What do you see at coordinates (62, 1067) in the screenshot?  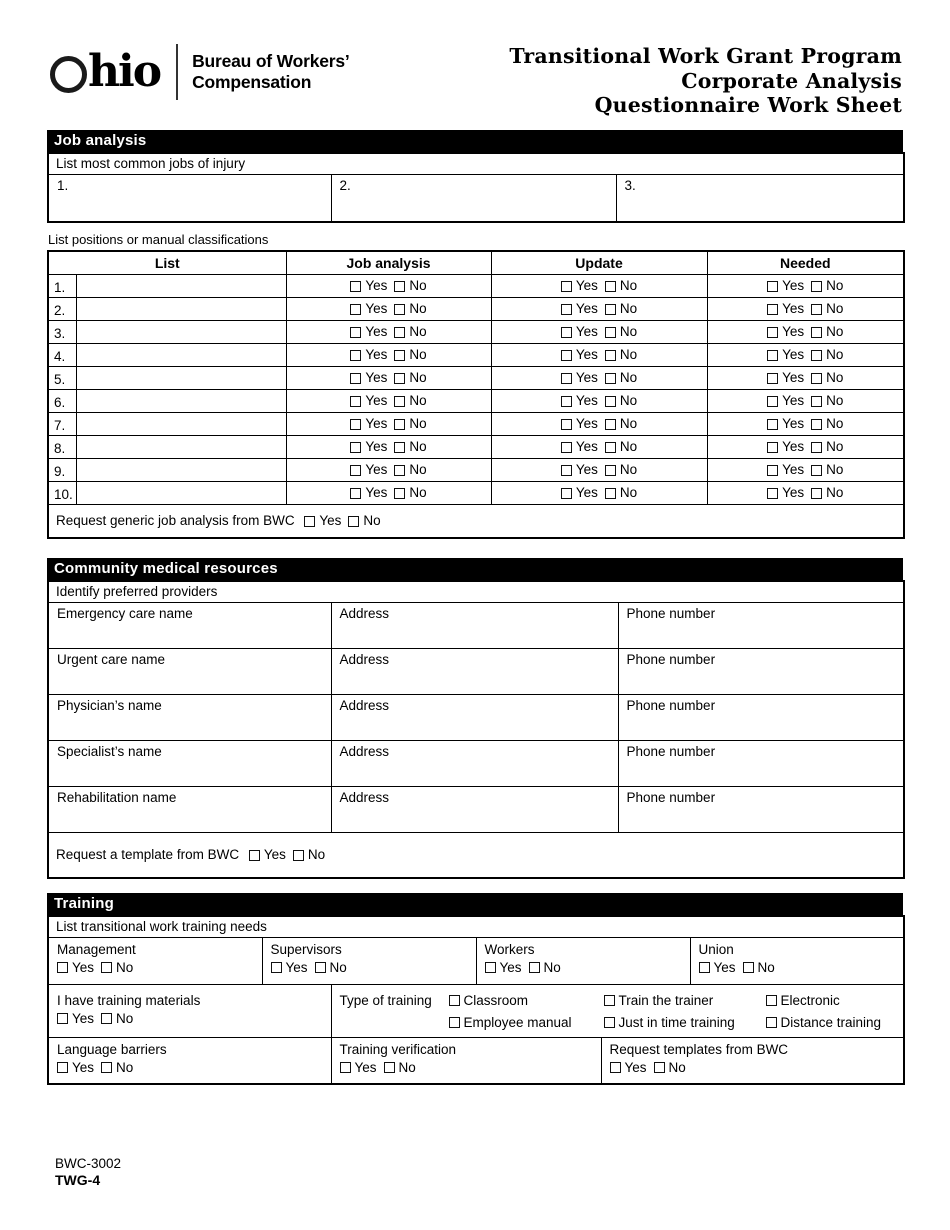 I see `language-yes-checkbox` at bounding box center [62, 1067].